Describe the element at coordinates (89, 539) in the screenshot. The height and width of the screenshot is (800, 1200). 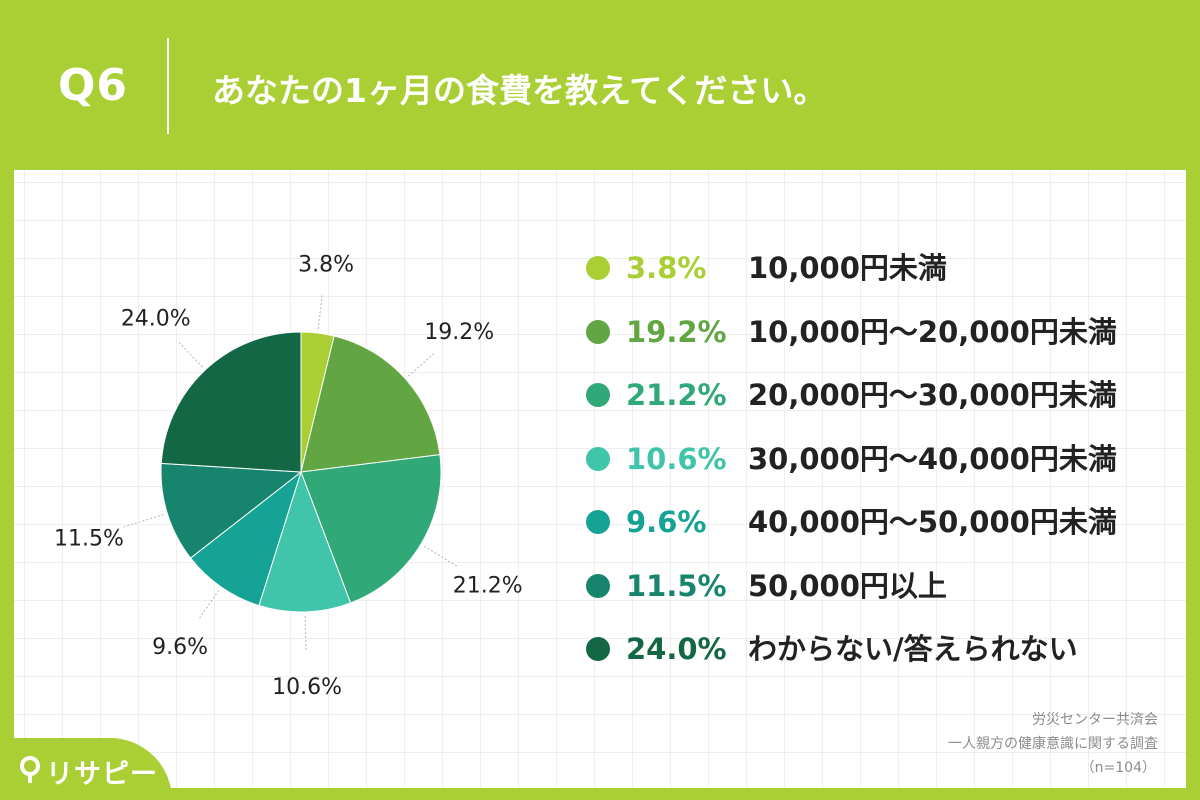
I see `slice-value-label: 11.5%` at that location.